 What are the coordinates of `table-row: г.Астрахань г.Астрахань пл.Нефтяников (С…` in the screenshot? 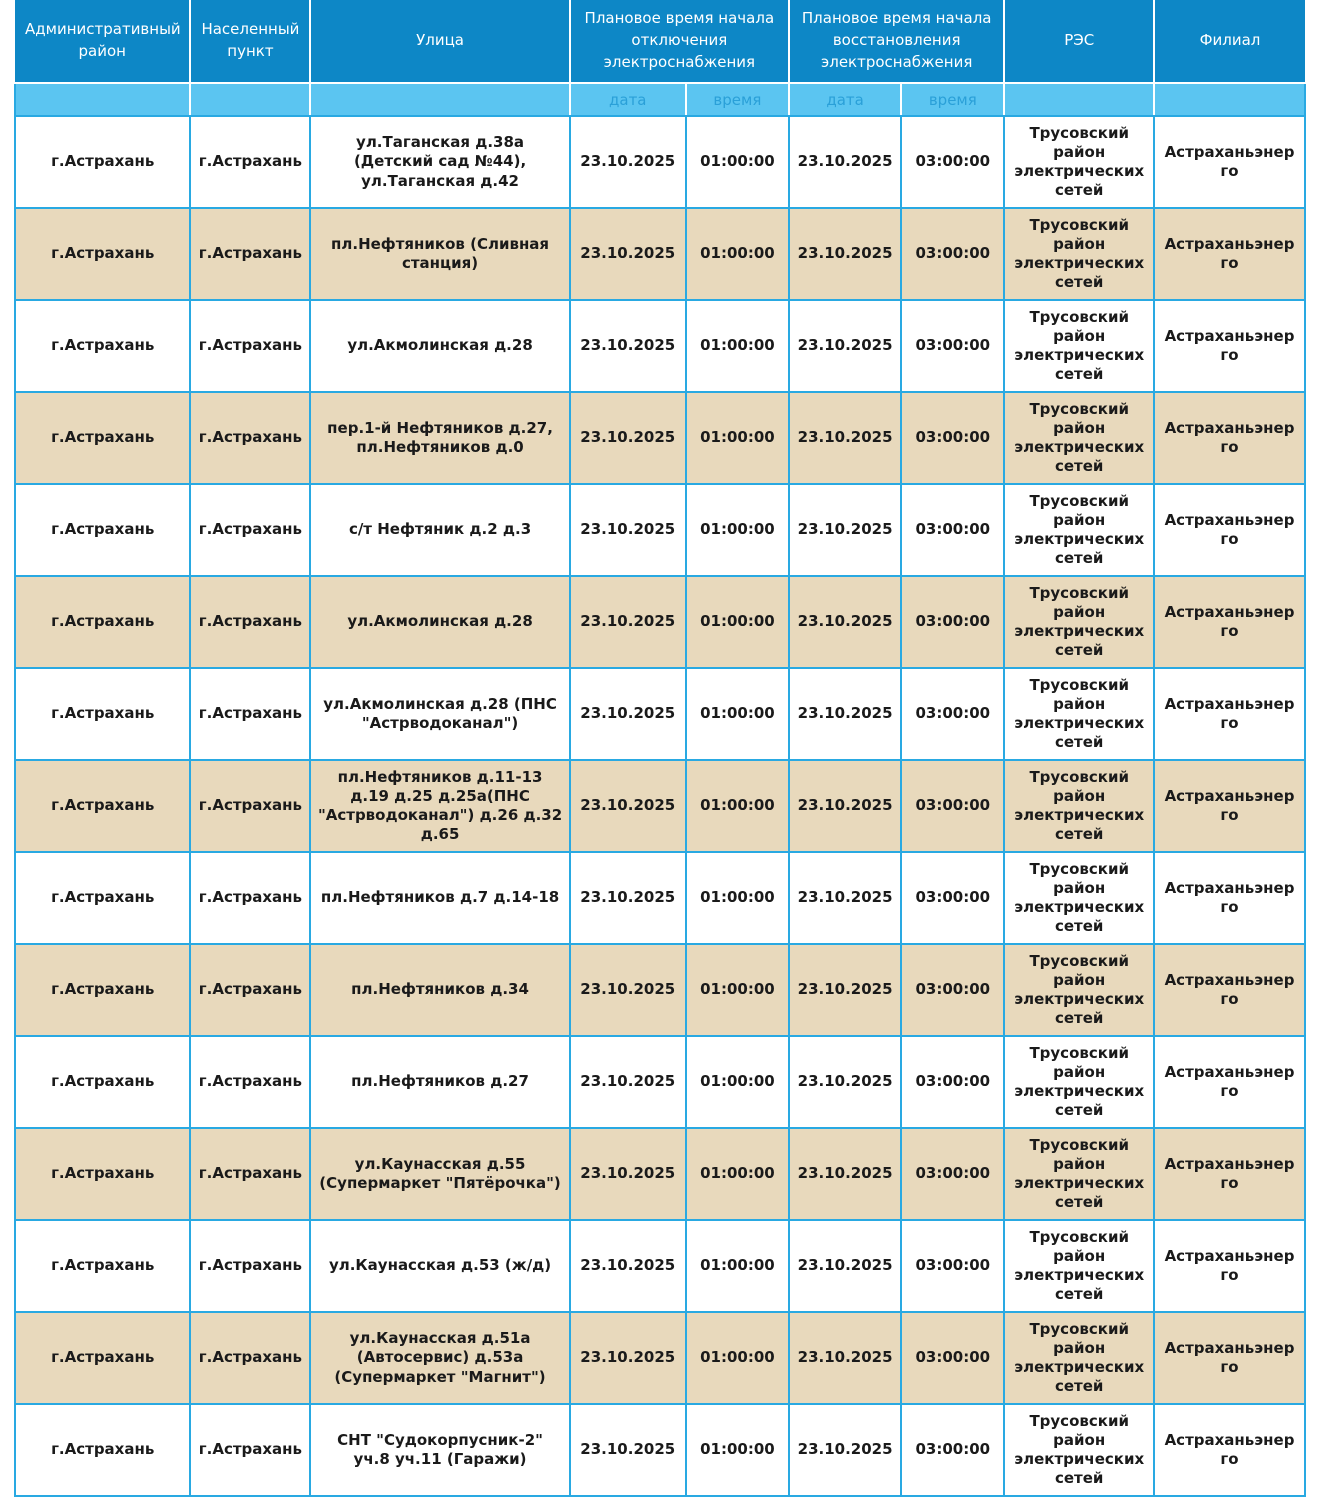 It's located at (659, 254).